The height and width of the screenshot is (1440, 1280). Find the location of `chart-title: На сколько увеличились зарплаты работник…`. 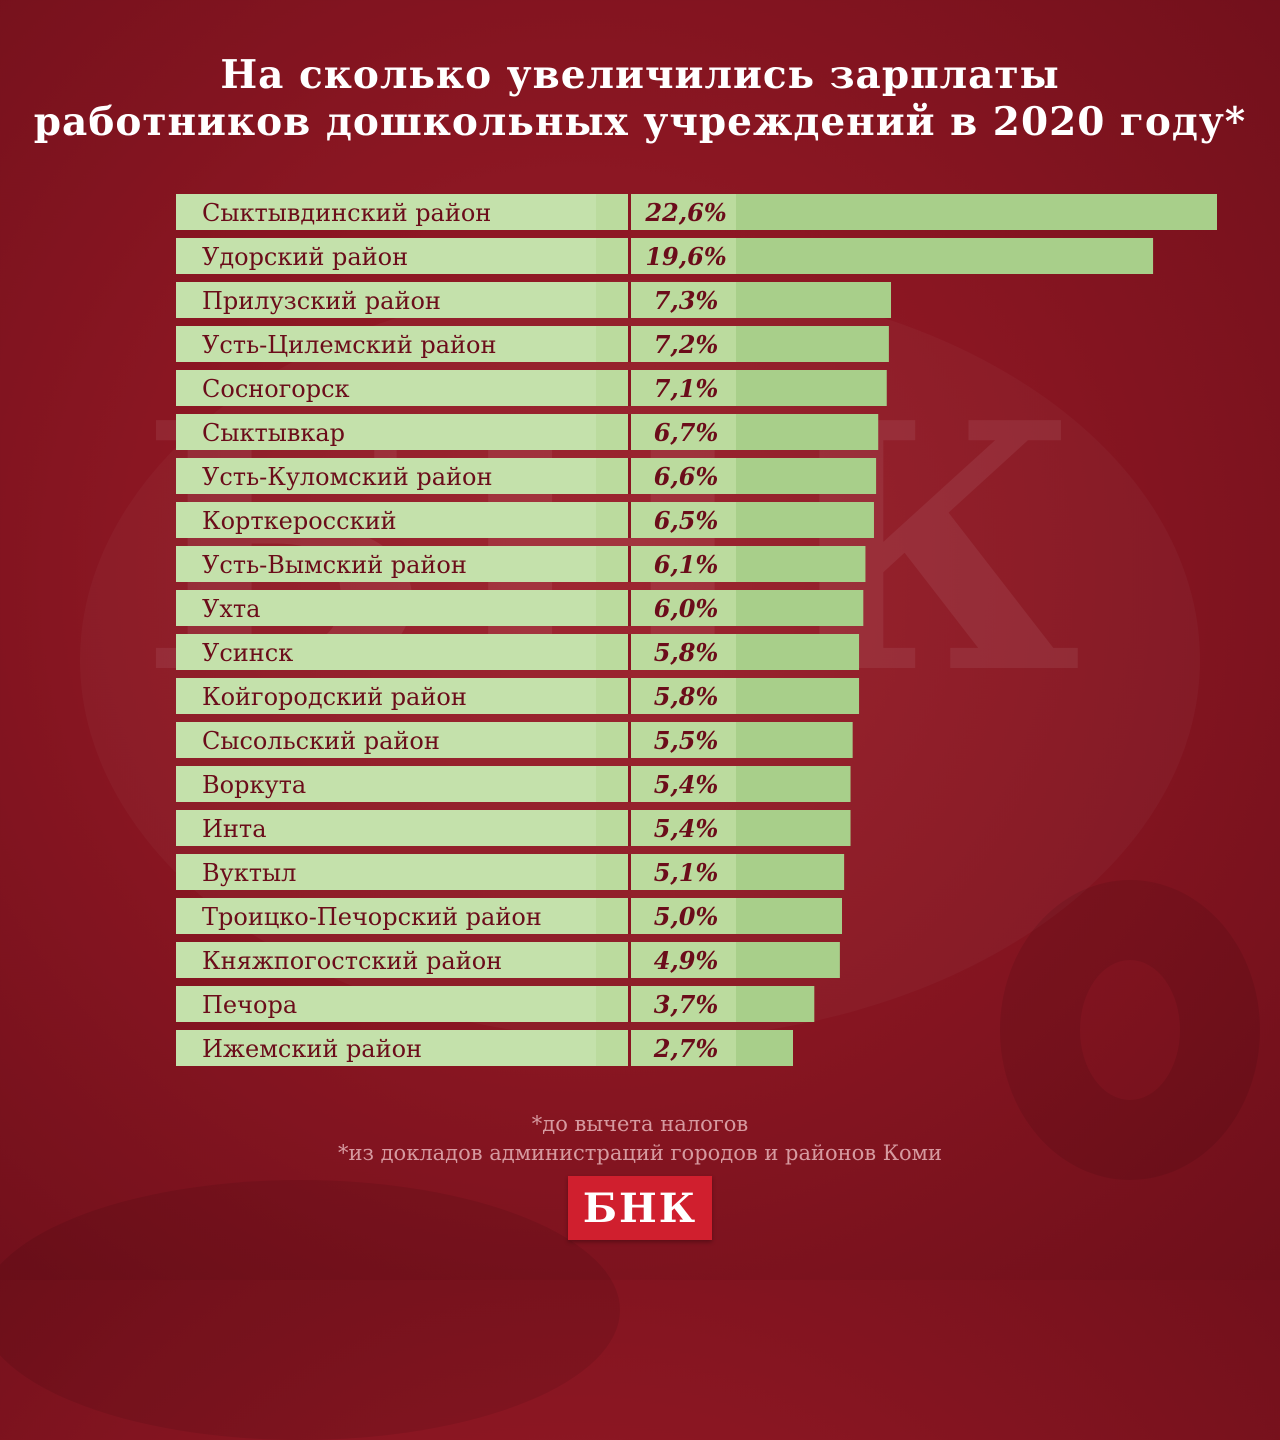

chart-title: На сколько увеличились зарплаты работник… is located at coordinates (640, 99).